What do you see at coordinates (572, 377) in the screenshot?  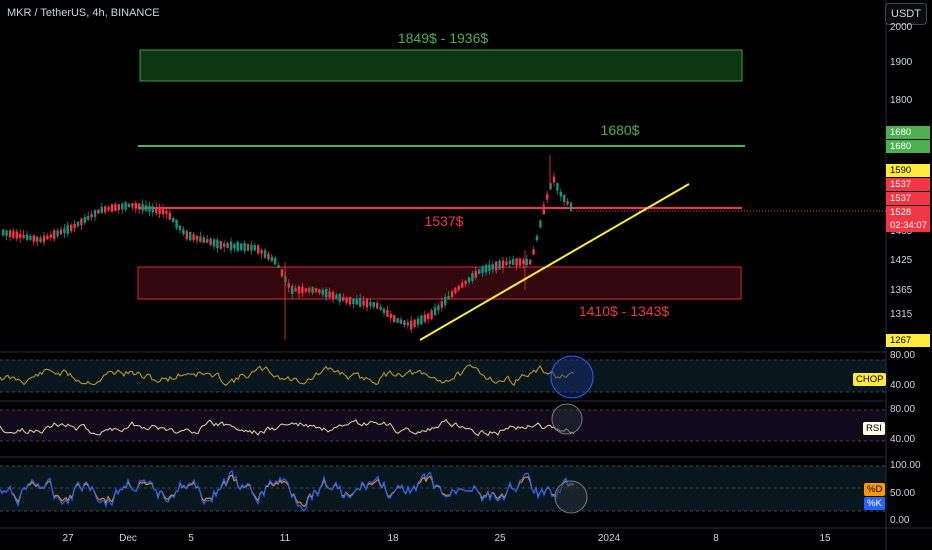 I see `chop-highlight-circle` at bounding box center [572, 377].